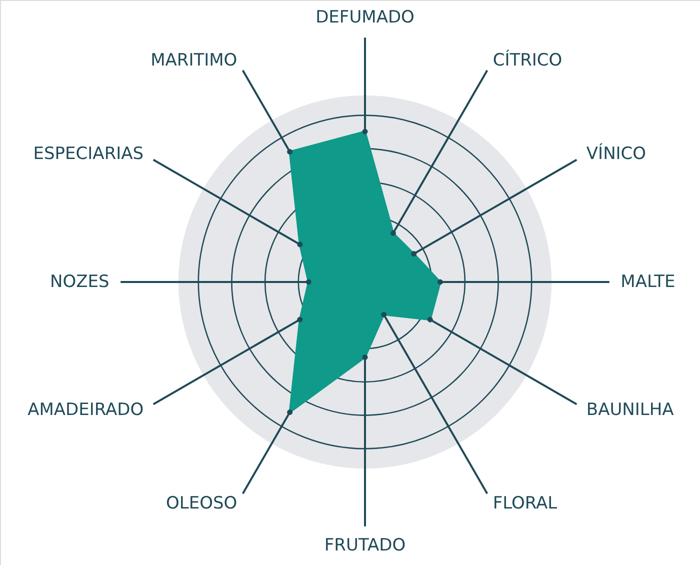  I want to click on spoke-label: NOZES, so click(80, 282).